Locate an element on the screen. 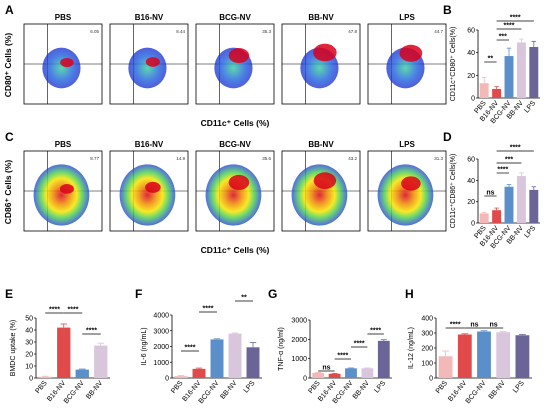  quadrant-q2-value: 35.6 is located at coordinates (266, 158).